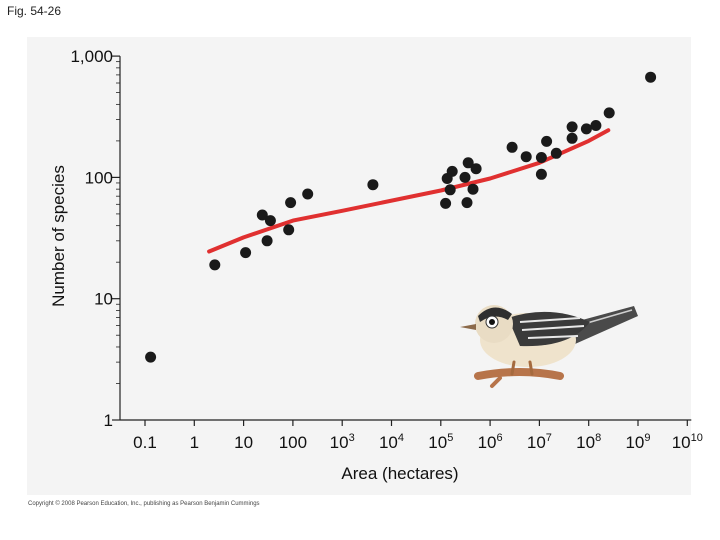  I want to click on y-tick-label: 10, so click(103, 299).